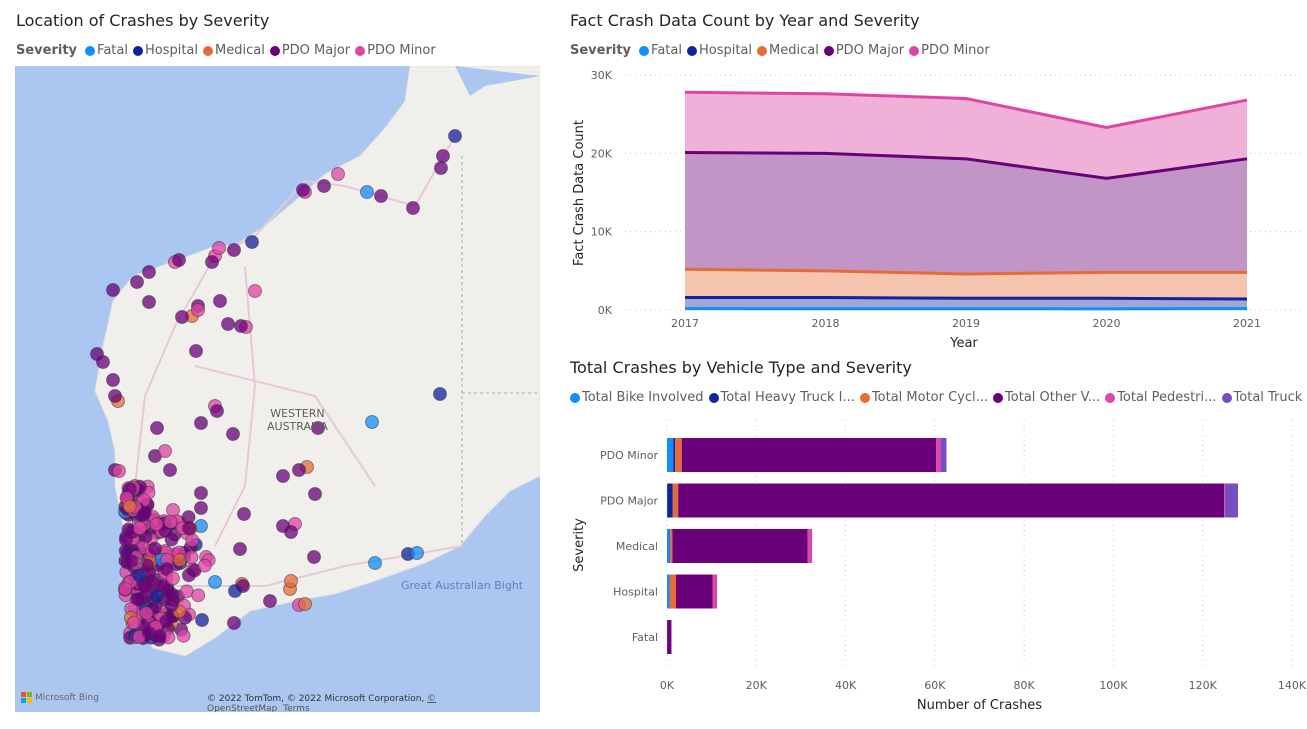 This screenshot has width=1307, height=729. Describe the element at coordinates (140, 564) in the screenshot. I see `map-label-city: P` at that location.